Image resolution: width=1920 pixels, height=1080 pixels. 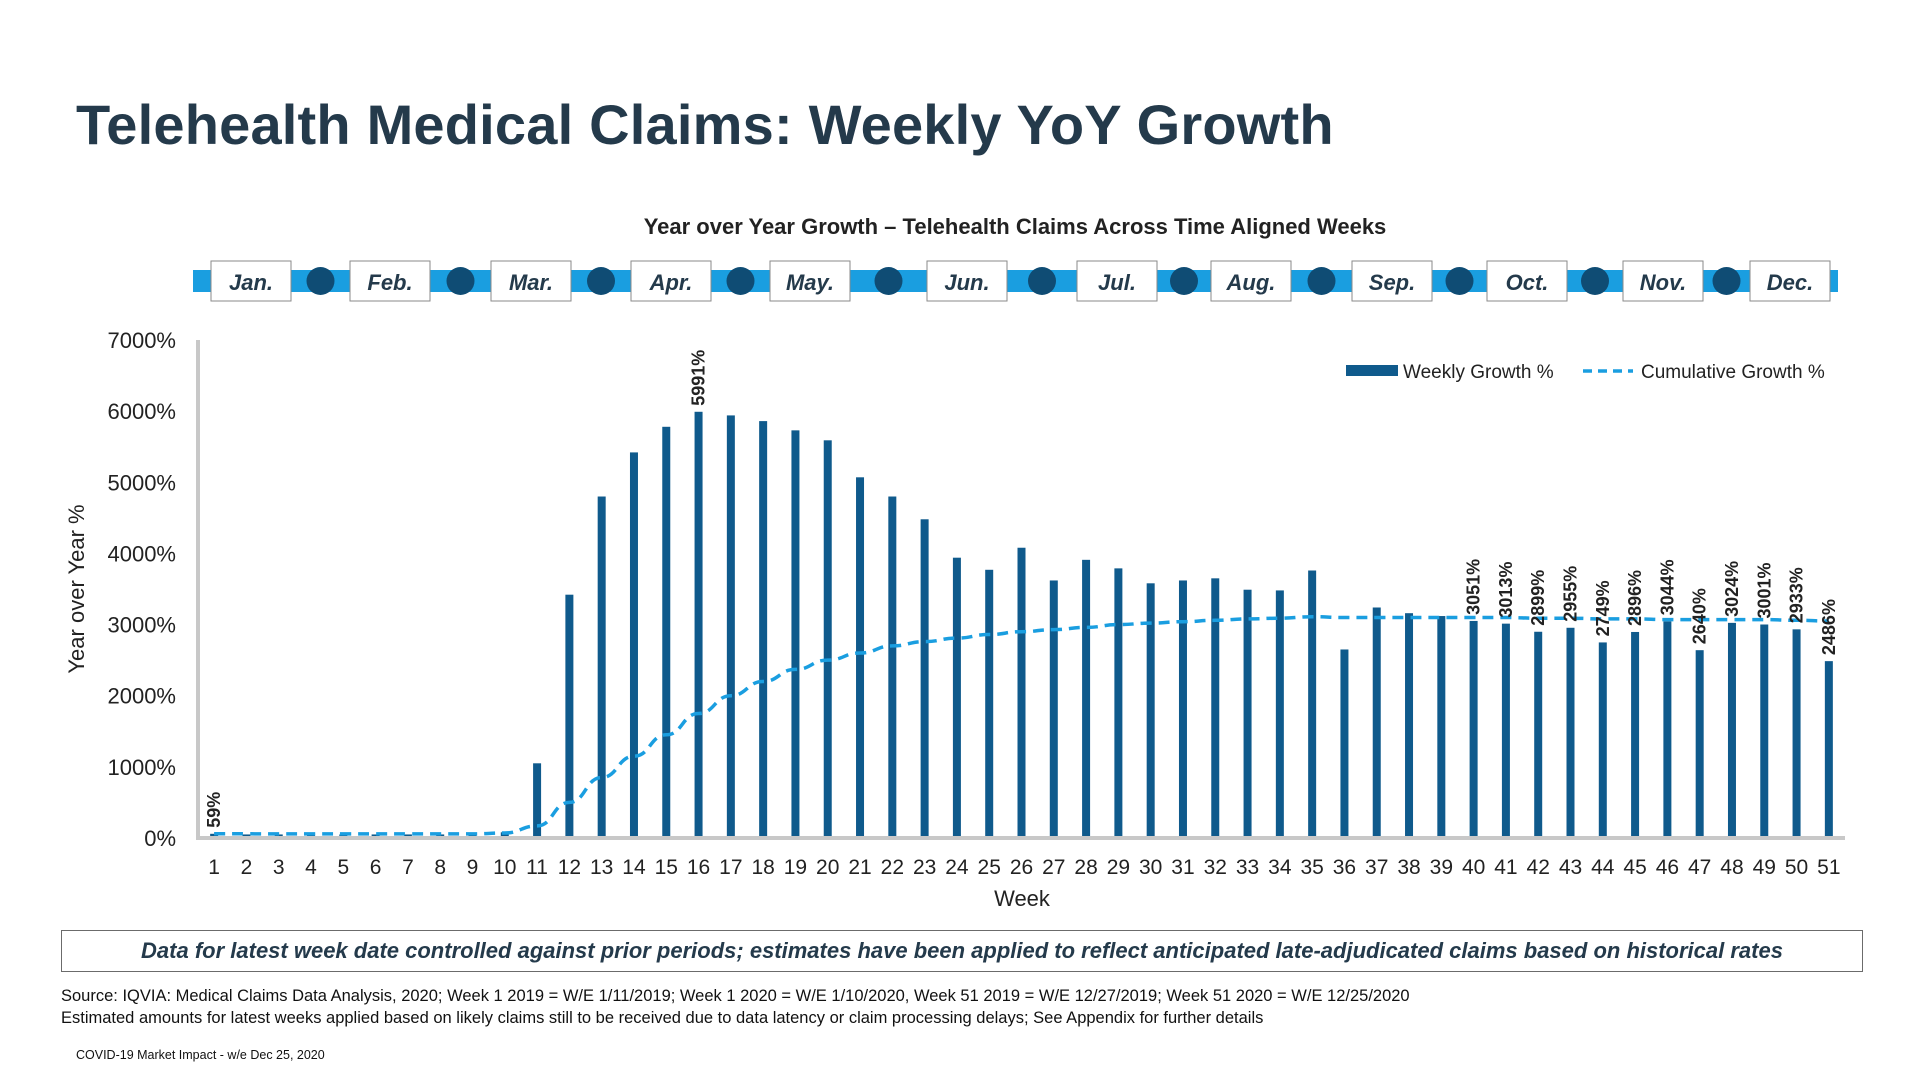 I want to click on x-tick-label: 6, so click(x=376, y=867).